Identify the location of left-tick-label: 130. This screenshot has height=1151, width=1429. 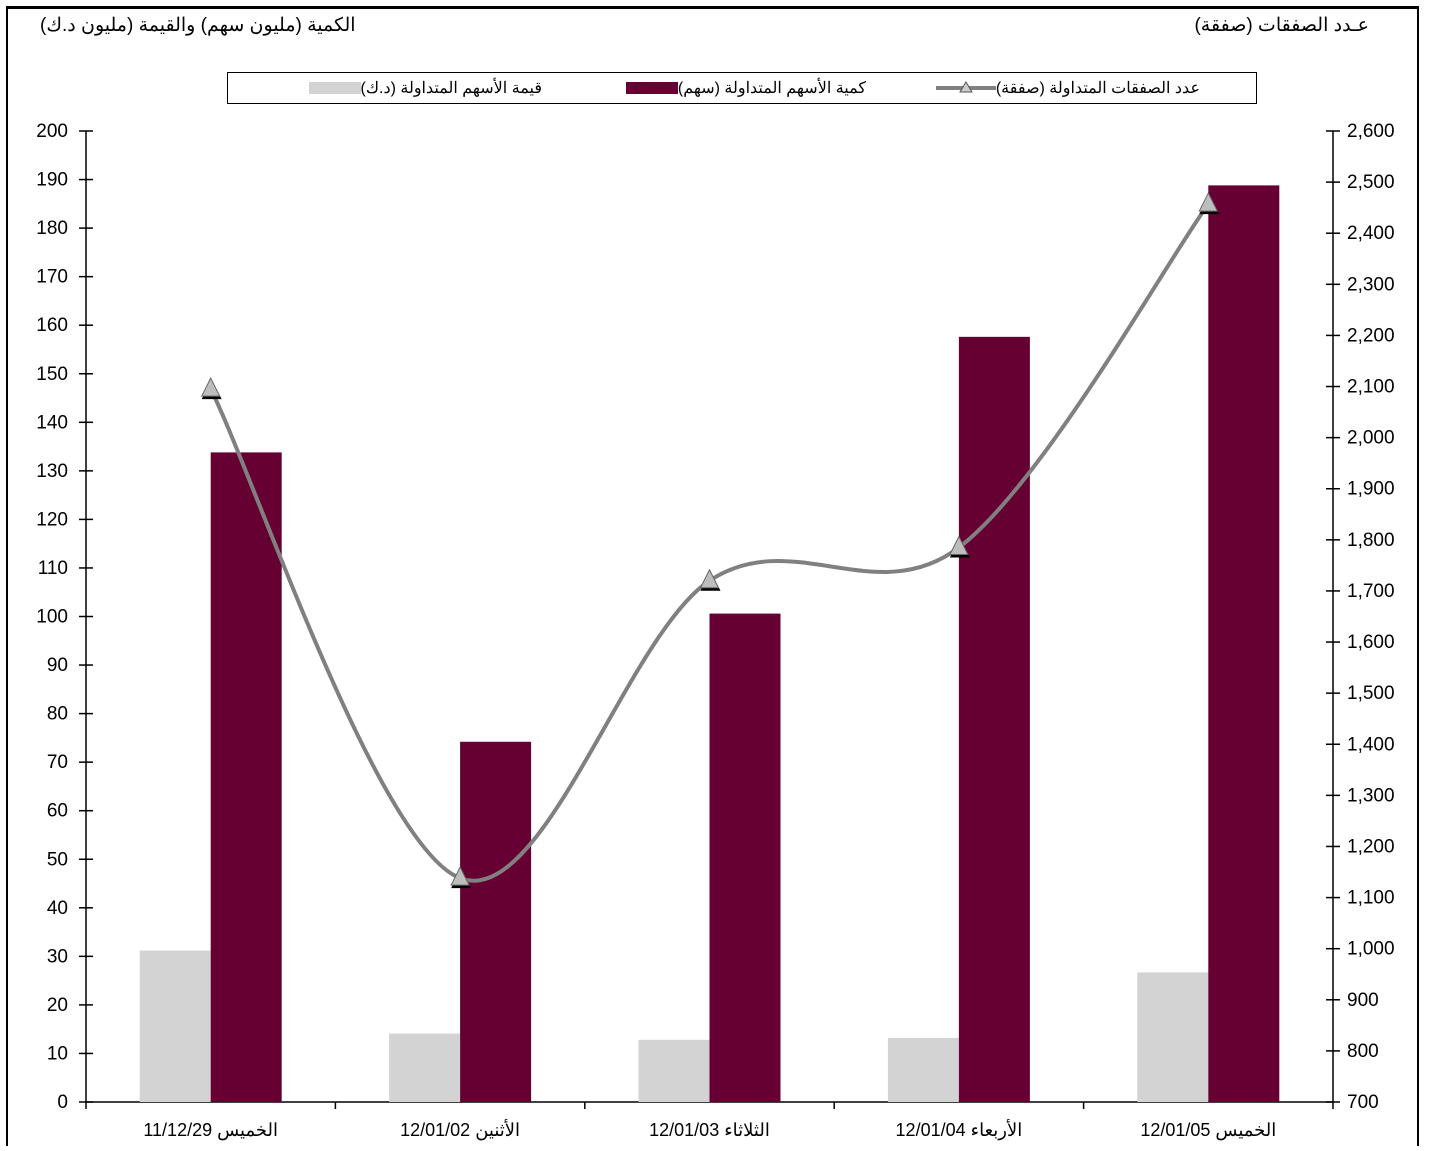
(52, 471).